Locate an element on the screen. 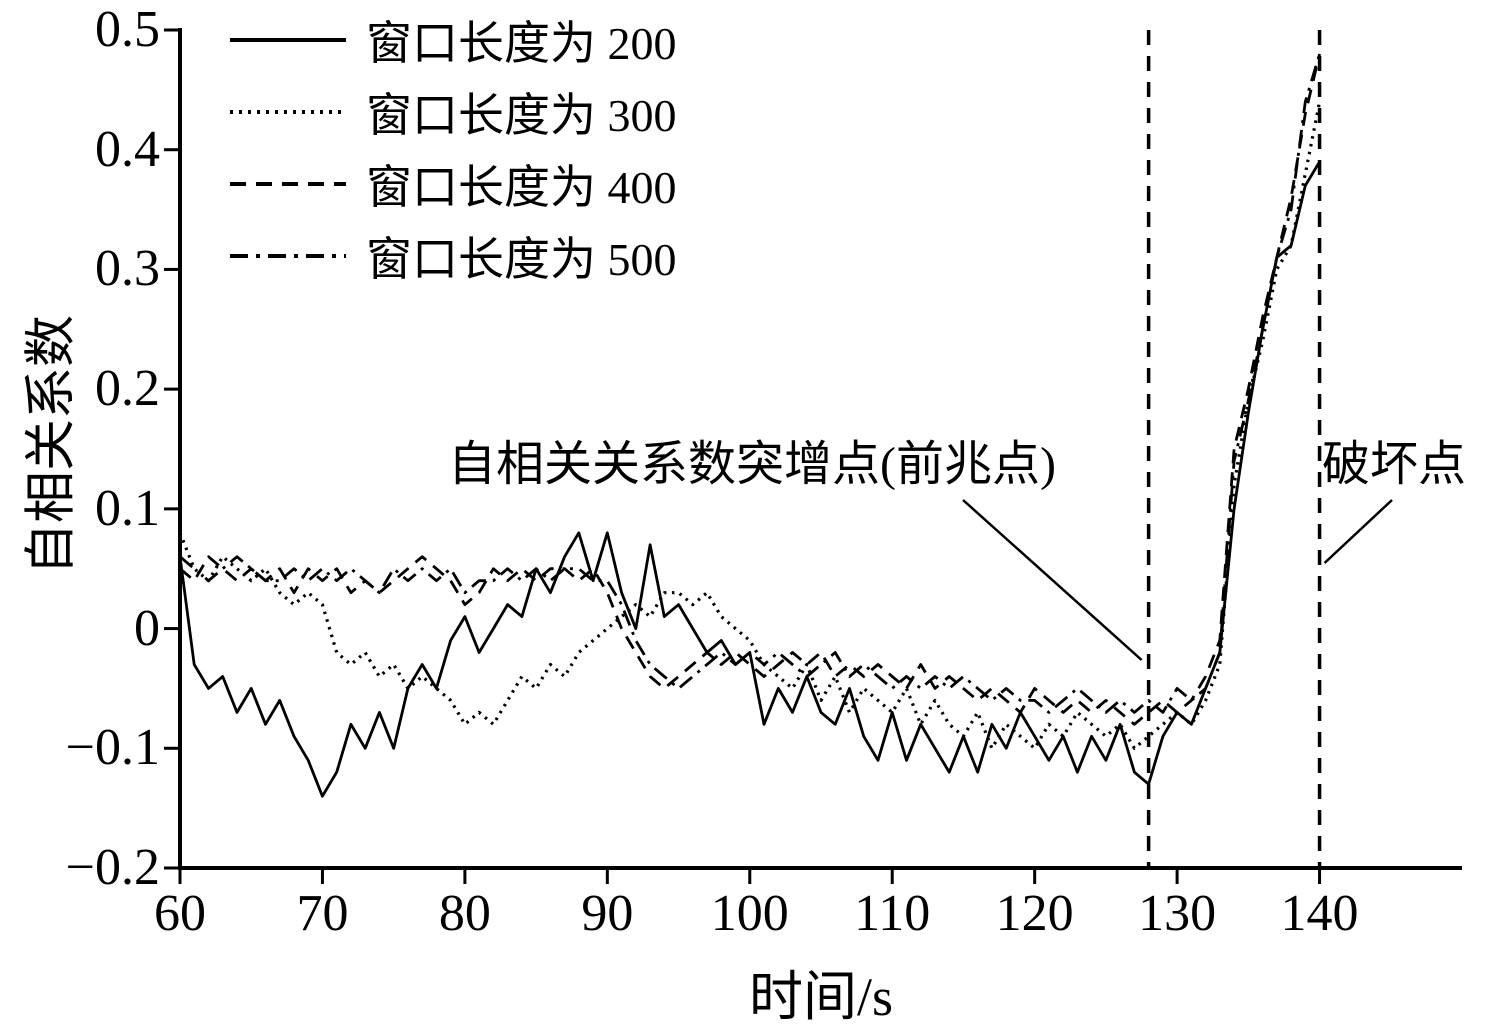  x-axis-title: 时间/s is located at coordinates (821, 997).